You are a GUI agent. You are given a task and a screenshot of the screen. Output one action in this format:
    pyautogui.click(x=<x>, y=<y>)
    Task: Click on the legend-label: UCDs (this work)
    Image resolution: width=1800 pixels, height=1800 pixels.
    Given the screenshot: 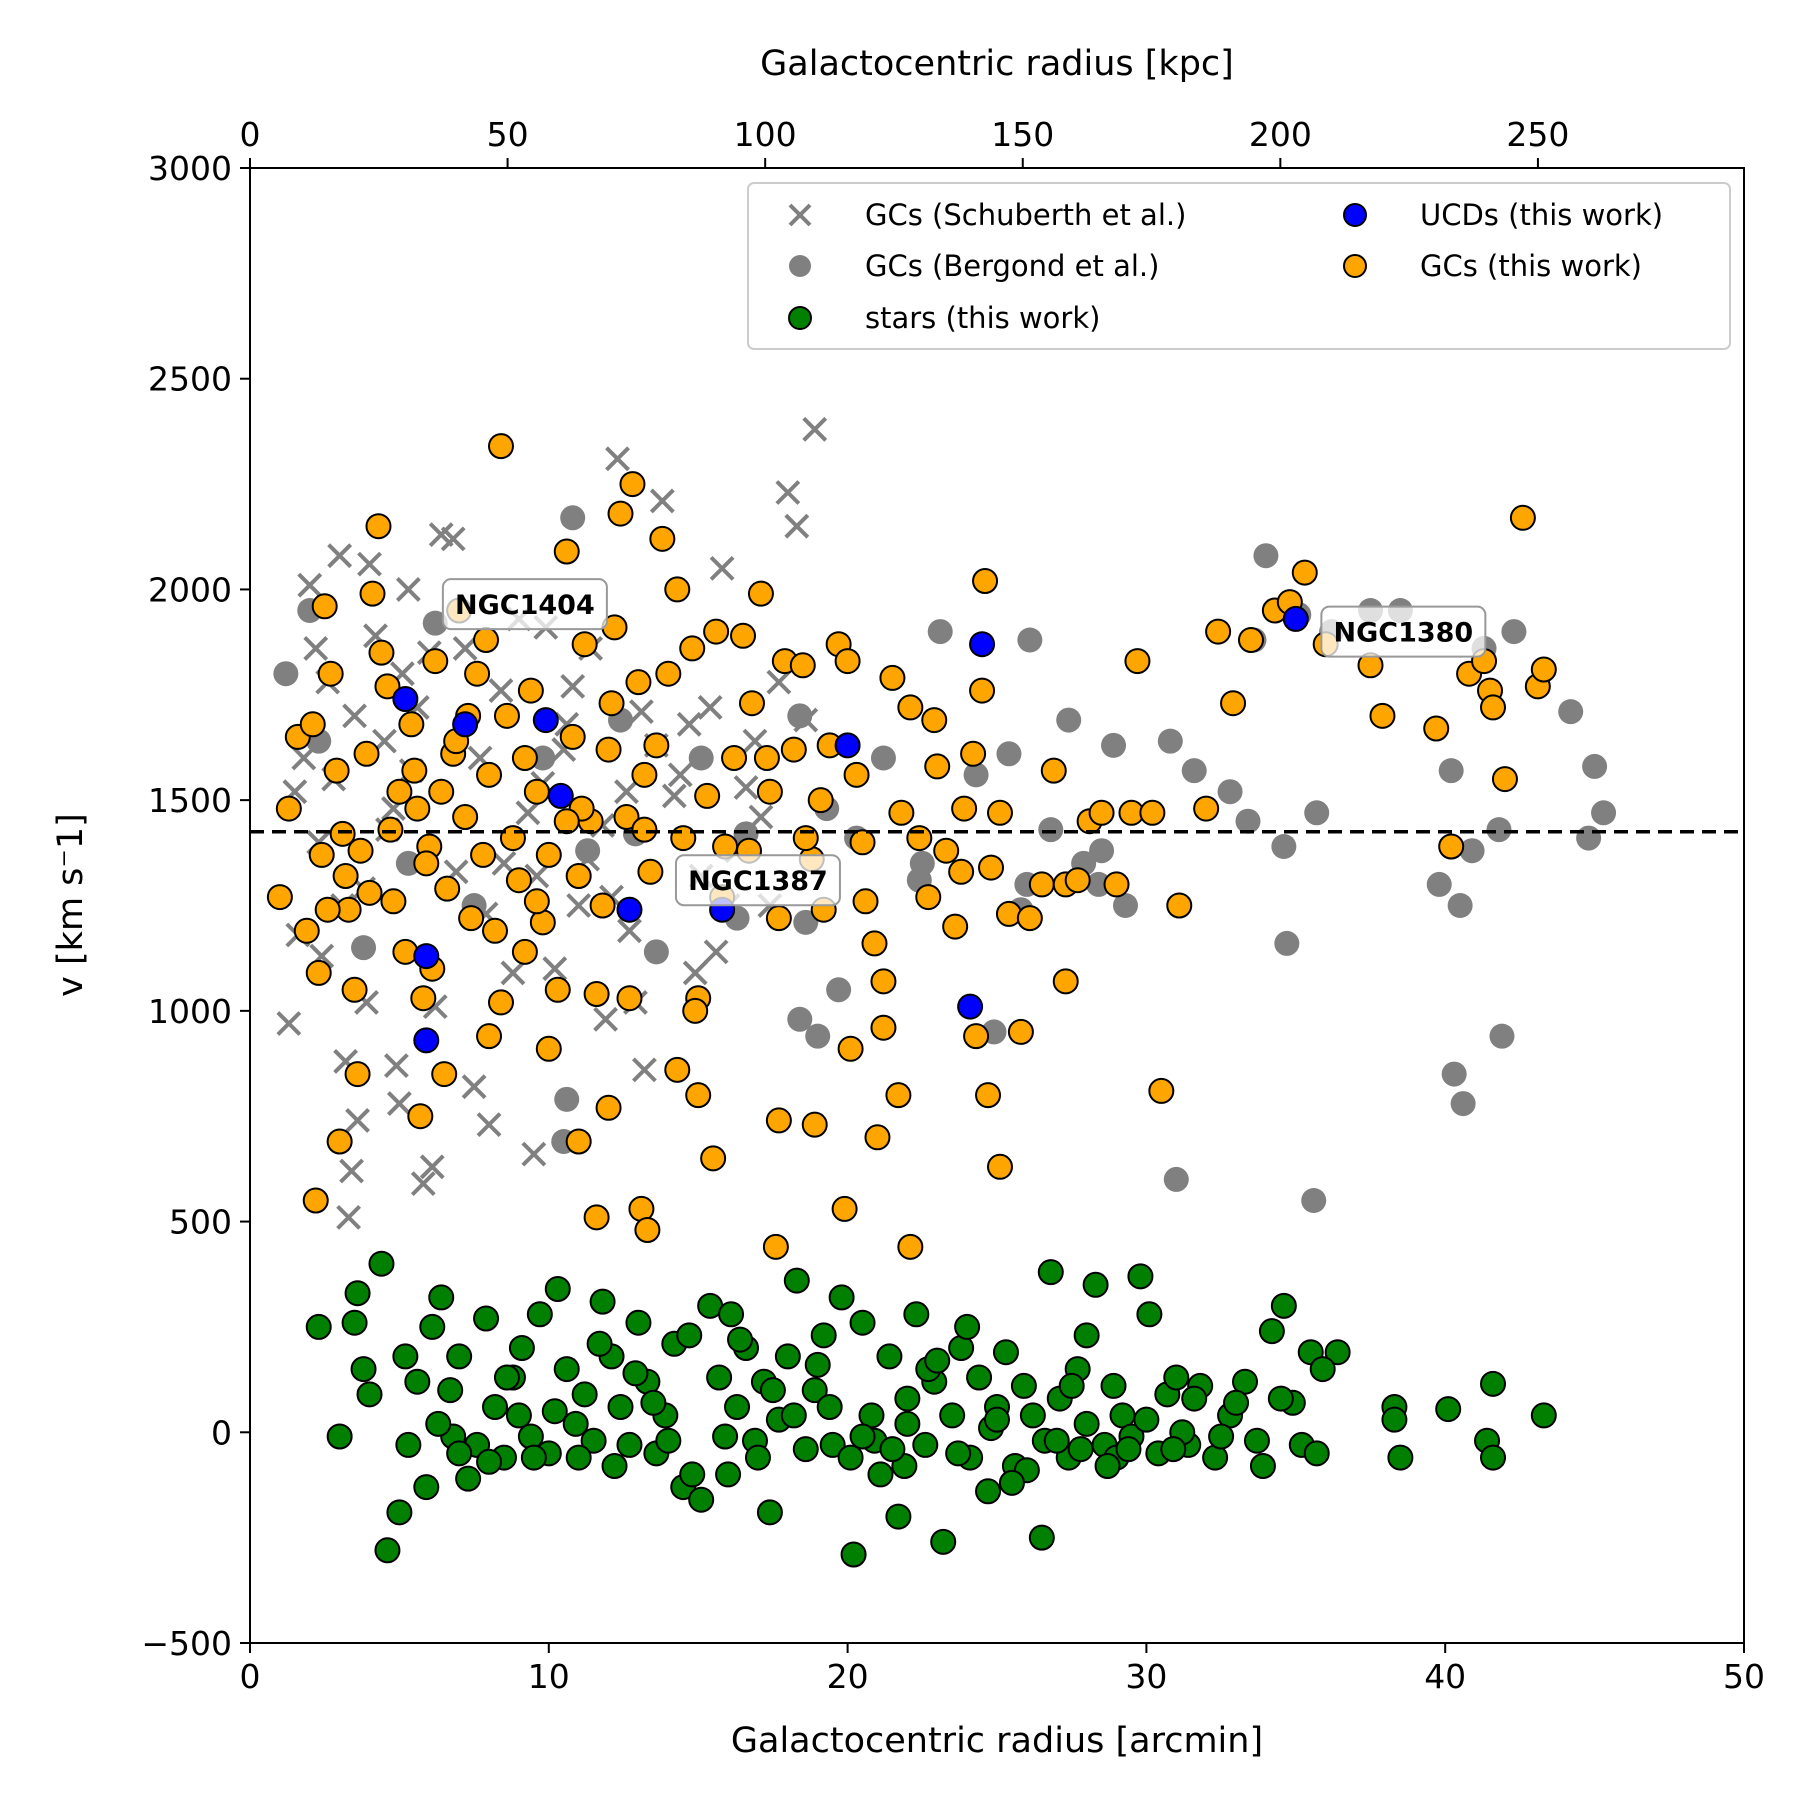 What is the action you would take?
    pyautogui.click(x=1541, y=215)
    